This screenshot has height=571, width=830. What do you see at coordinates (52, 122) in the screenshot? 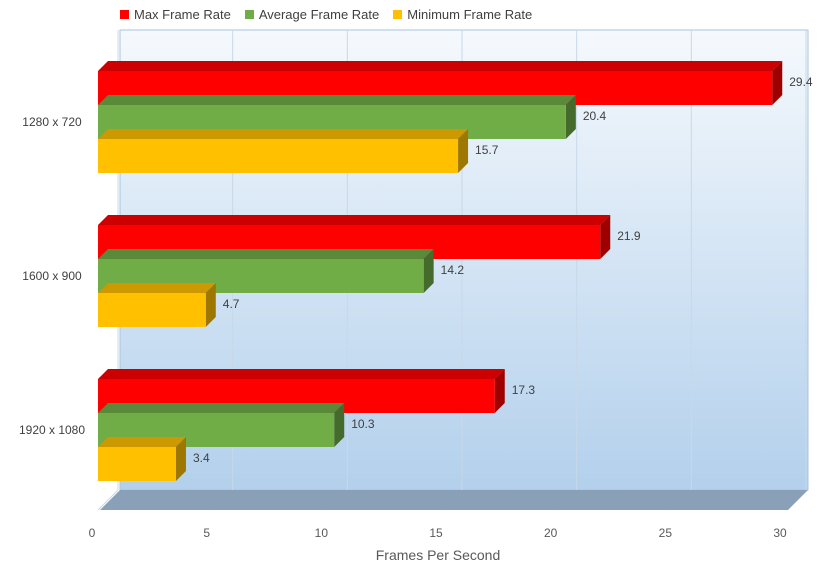
I see `category-label-0: 1280 x 720` at bounding box center [52, 122].